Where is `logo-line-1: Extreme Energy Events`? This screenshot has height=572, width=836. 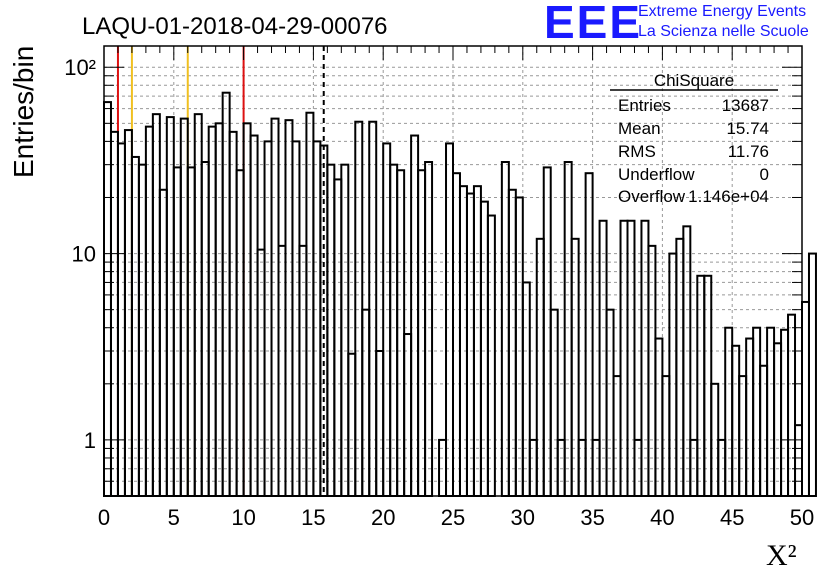 logo-line-1: Extreme Energy Events is located at coordinates (722, 11).